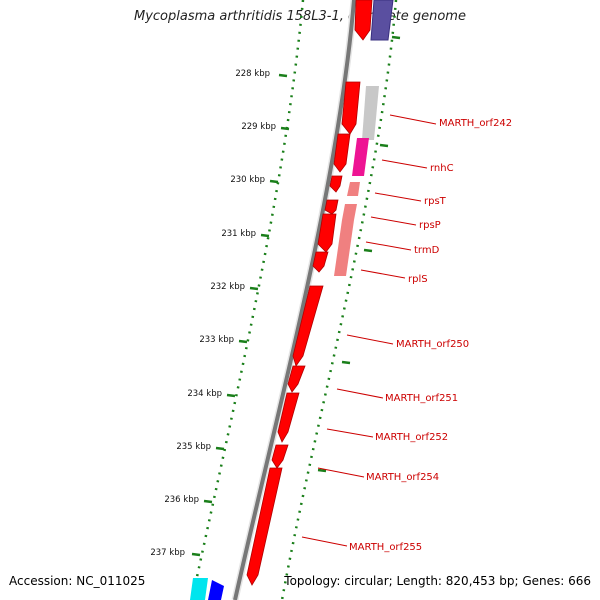 The height and width of the screenshot is (600, 600). I want to click on ruler-label: 232 kbp, so click(227, 287).